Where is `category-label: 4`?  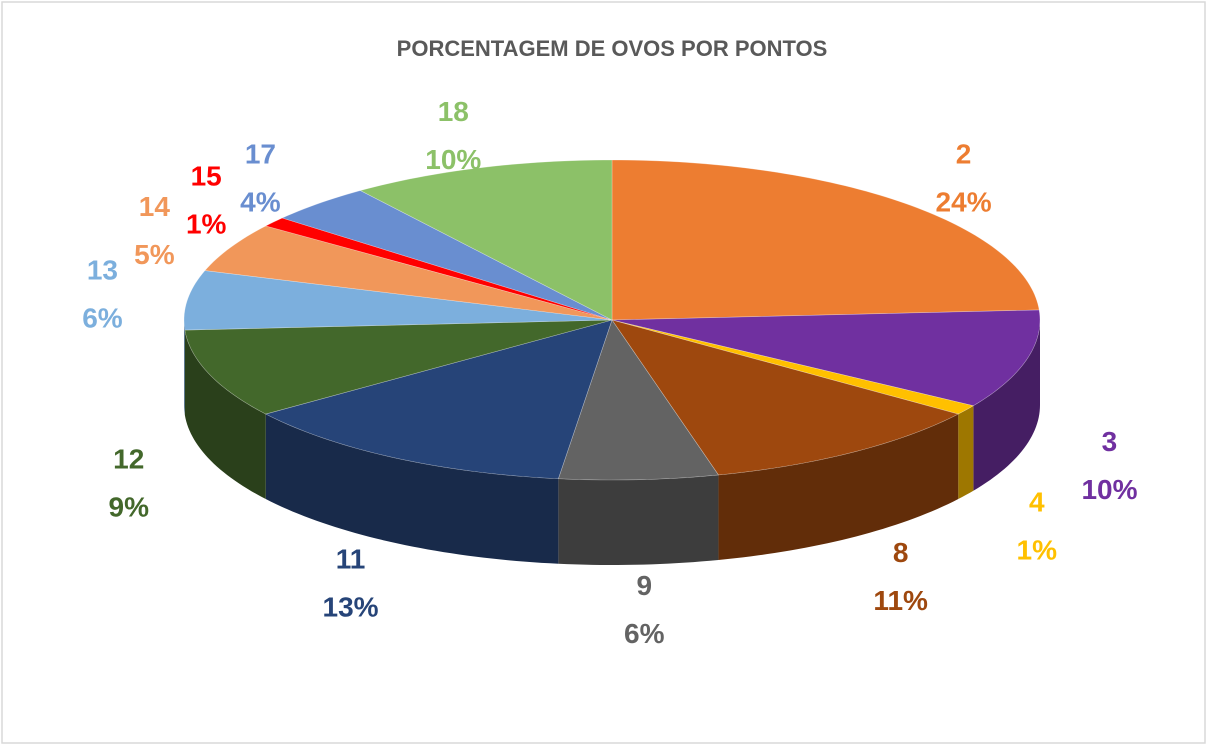
category-label: 4 is located at coordinates (1037, 501).